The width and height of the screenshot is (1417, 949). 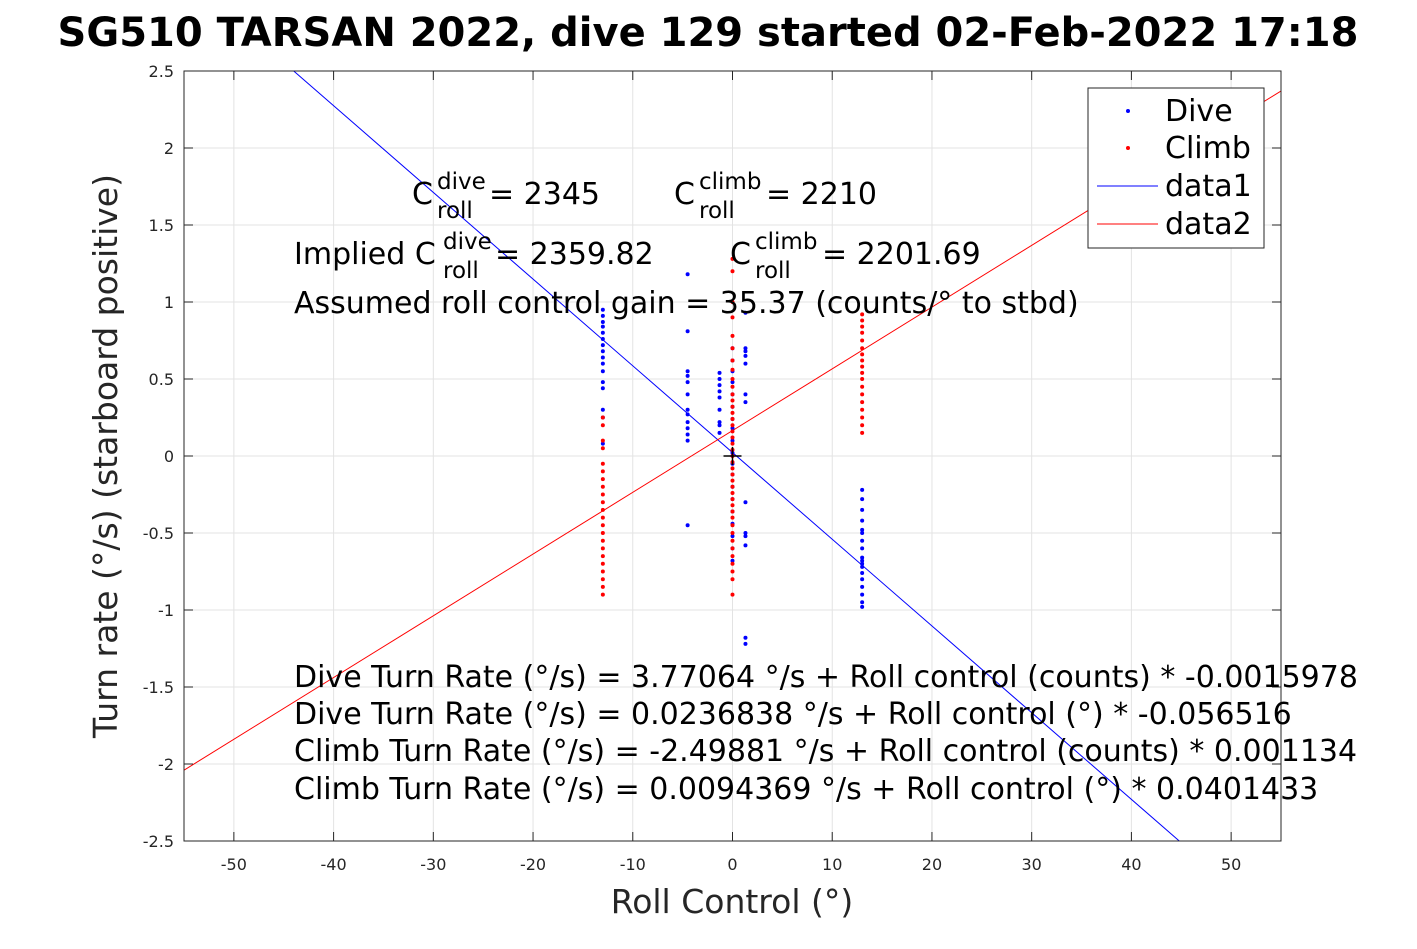 I want to click on c-roll-dive-sub: roll, so click(x=455, y=211).